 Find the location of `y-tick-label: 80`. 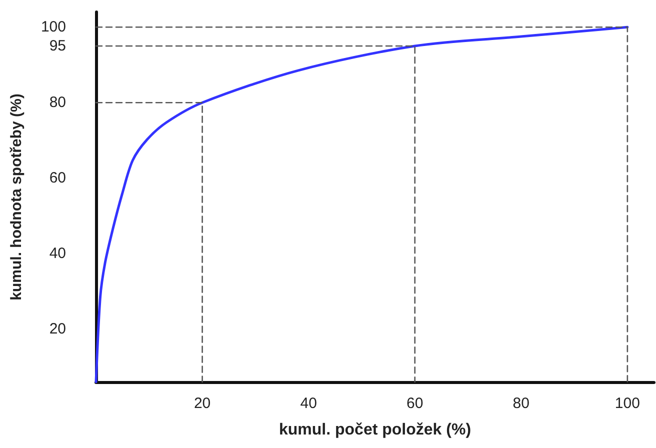

y-tick-label: 80 is located at coordinates (57, 103).